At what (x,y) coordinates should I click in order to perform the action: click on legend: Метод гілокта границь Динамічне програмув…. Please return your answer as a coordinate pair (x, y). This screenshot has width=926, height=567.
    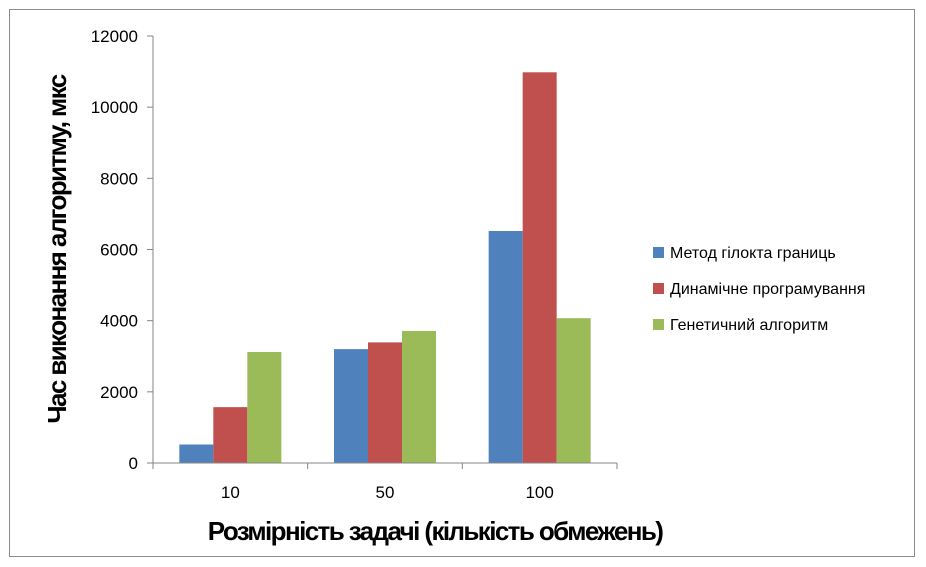
    Looking at the image, I should click on (759, 289).